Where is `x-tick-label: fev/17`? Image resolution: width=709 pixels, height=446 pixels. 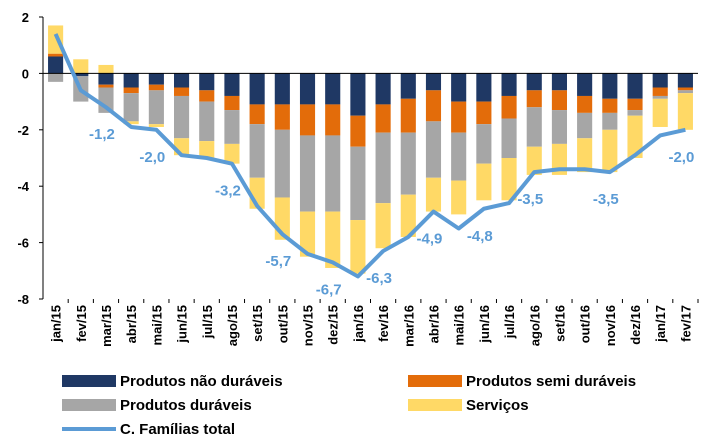
x-tick-label: fev/17 is located at coordinates (685, 323).